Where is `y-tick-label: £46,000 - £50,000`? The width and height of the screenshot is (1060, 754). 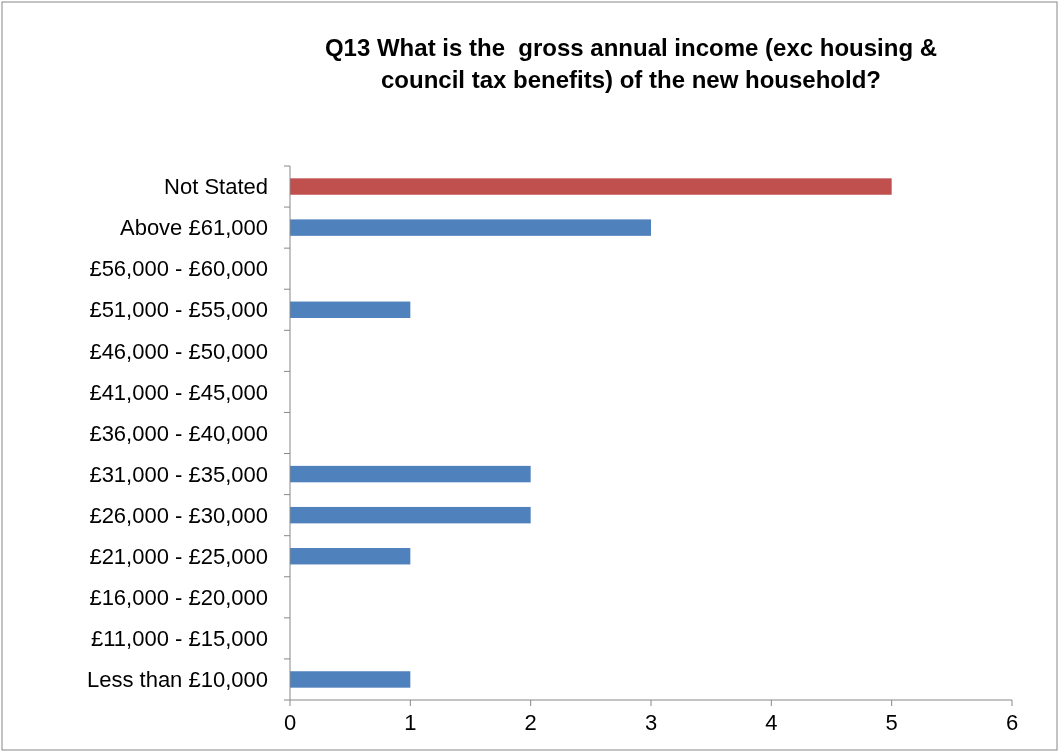
y-tick-label: £46,000 - £50,000 is located at coordinates (178, 351).